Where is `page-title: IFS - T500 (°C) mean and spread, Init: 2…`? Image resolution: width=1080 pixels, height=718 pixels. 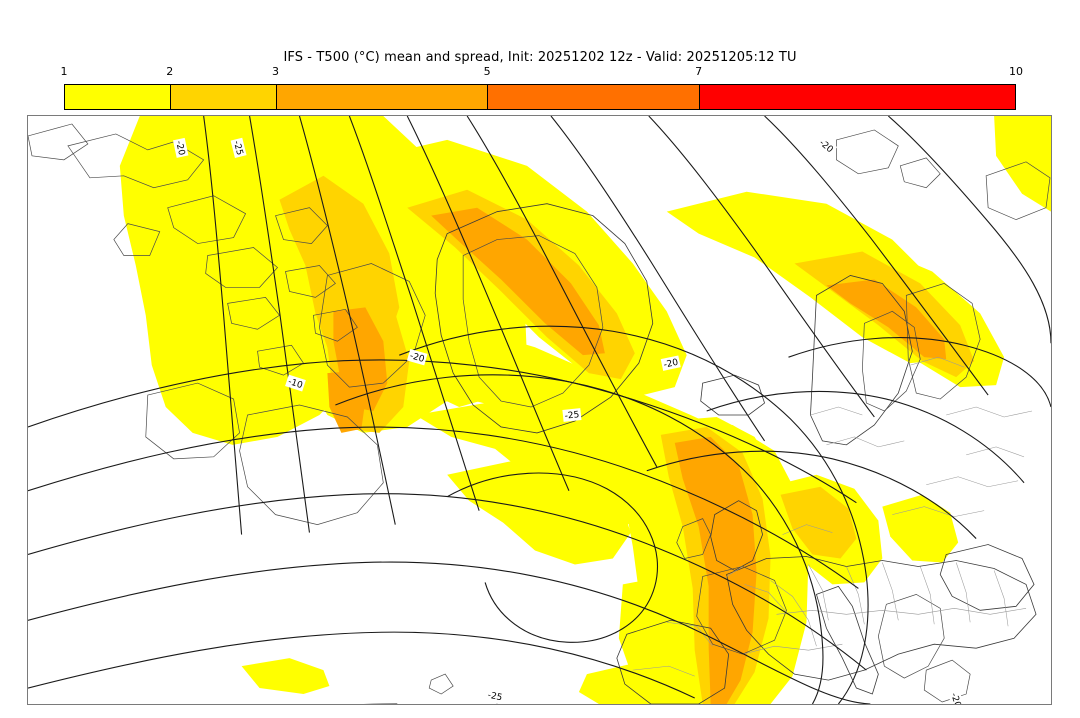 page-title: IFS - T500 (°C) mean and spread, Init: 2… is located at coordinates (540, 57).